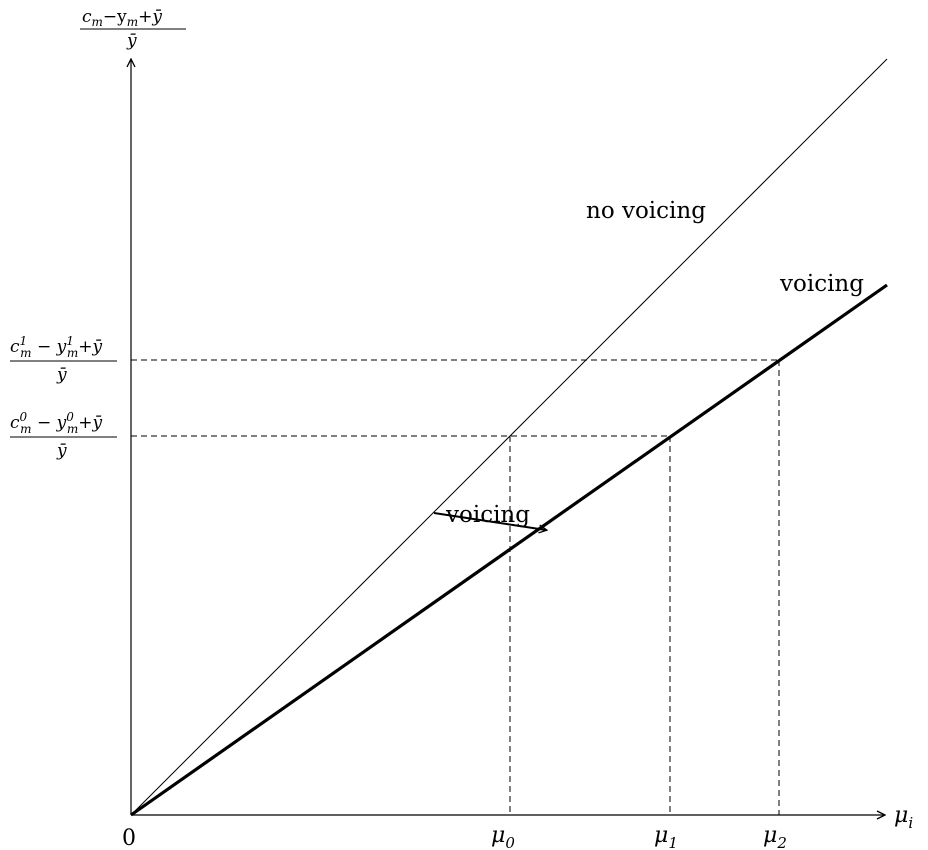 This screenshot has height=850, width=928. Describe the element at coordinates (821, 284) in the screenshot. I see `voicing-line-label: voicing` at that location.